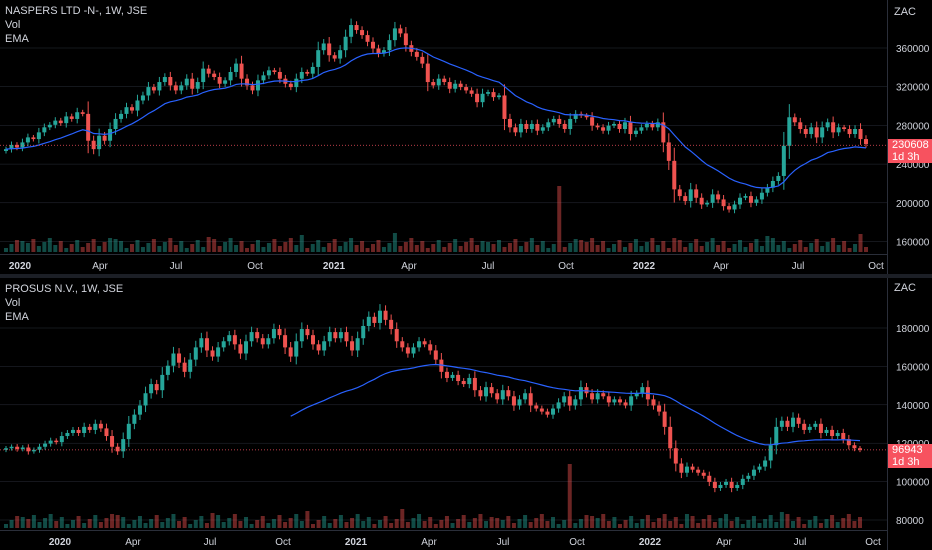  What do you see at coordinates (76, 11) in the screenshot?
I see `symbol-title: NASPERS LTD -N-, 1W, JSE` at bounding box center [76, 11].